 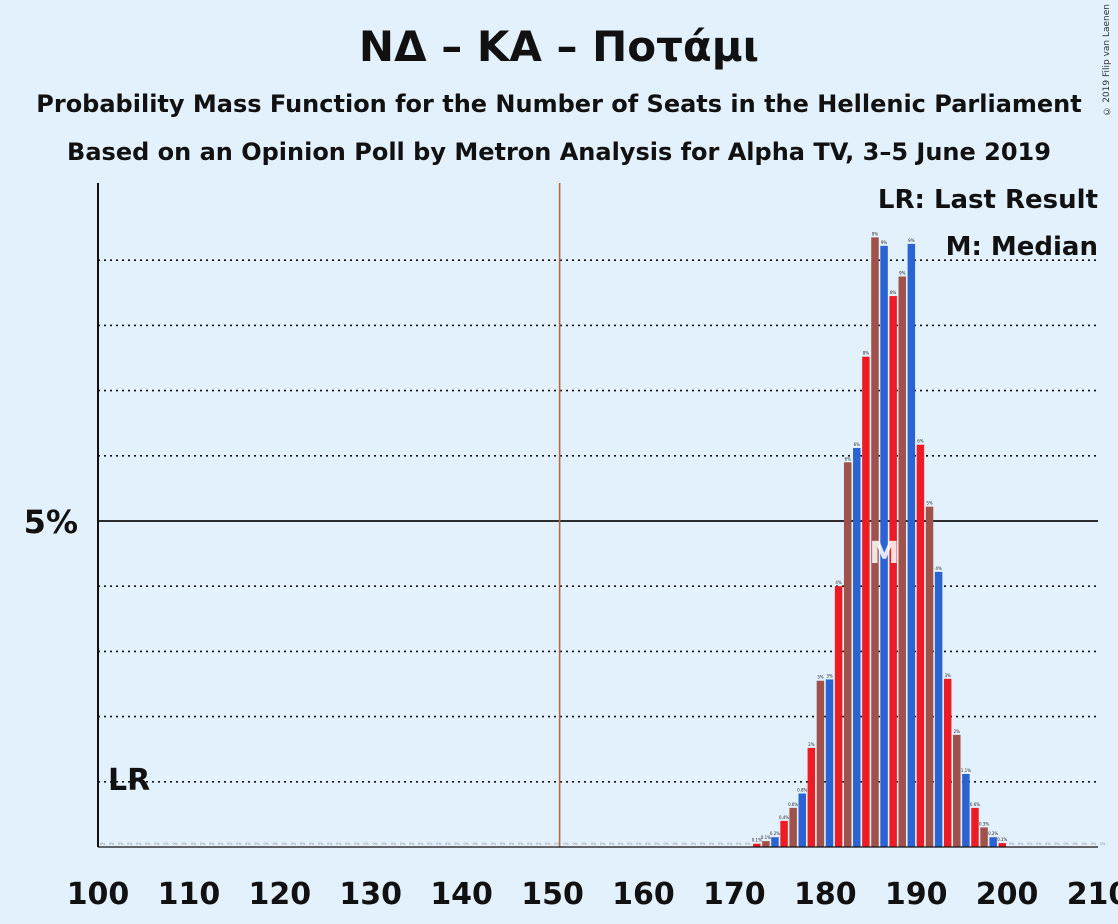 What do you see at coordinates (784, 817) in the screenshot?
I see `bar-value-label: 0.4%` at bounding box center [784, 817].